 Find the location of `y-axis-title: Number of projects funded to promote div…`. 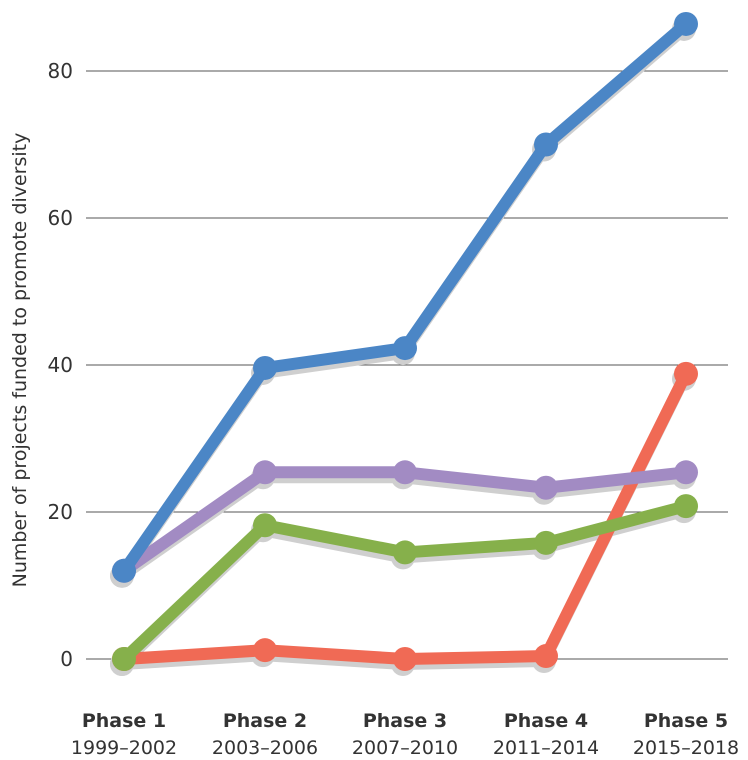

y-axis-title: Number of projects funded to promote div… is located at coordinates (20, 360).